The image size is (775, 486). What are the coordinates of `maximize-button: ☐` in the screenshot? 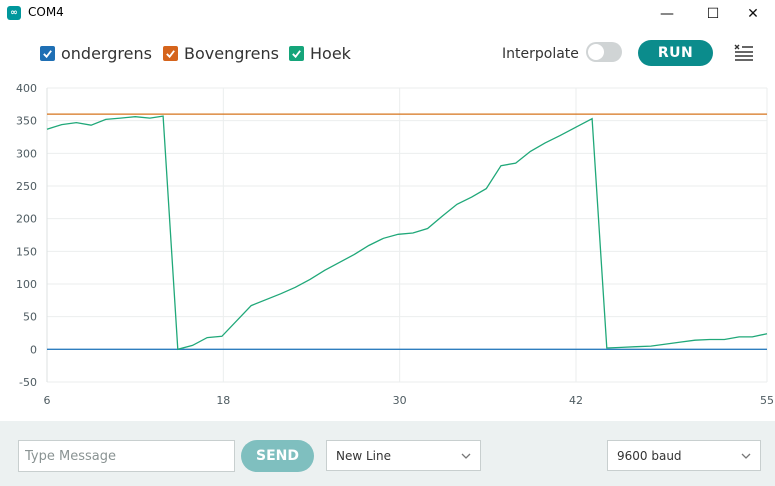 It's located at (713, 14).